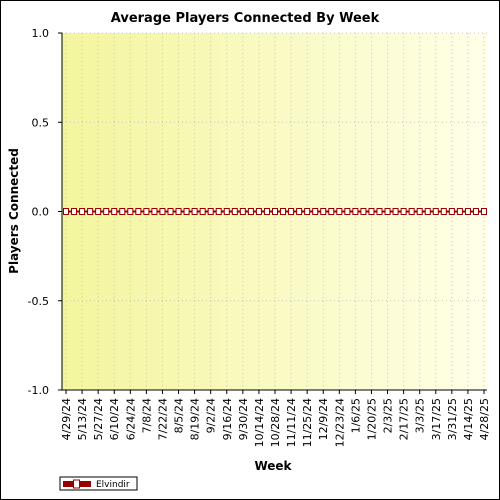  I want to click on x-tick-label: 11/25/24, so click(307, 422).